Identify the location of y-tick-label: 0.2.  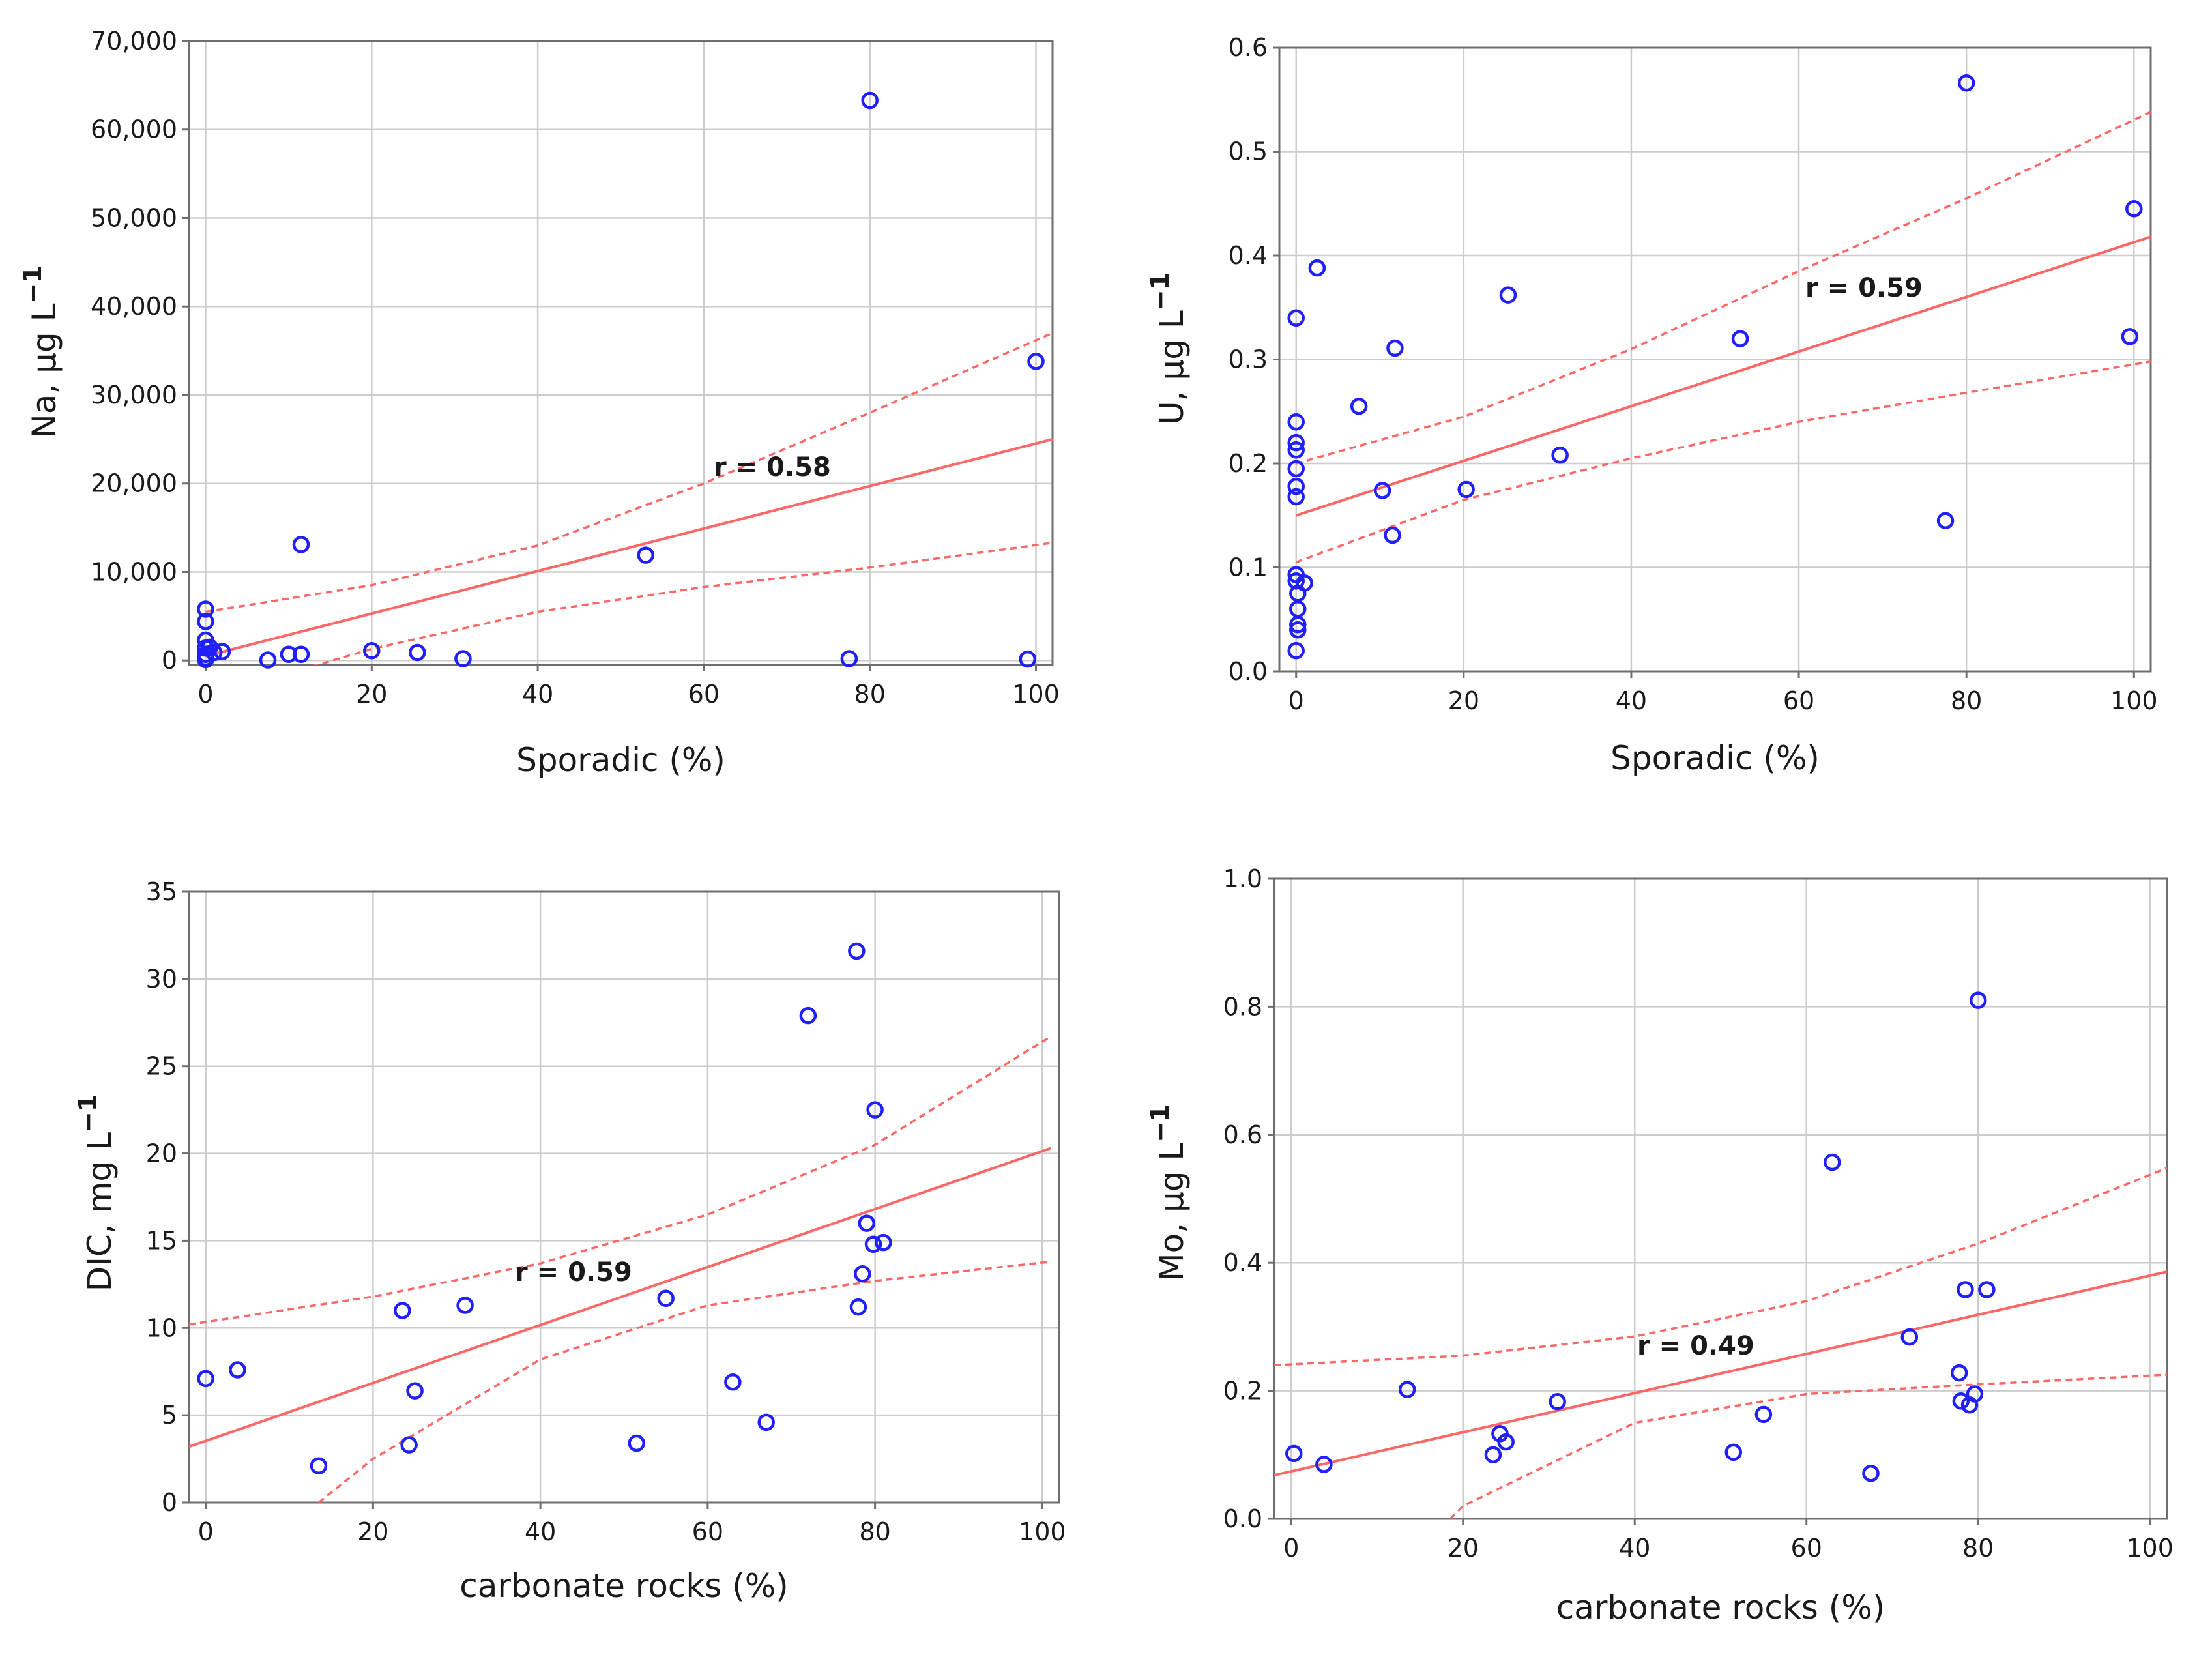
(1242, 1391).